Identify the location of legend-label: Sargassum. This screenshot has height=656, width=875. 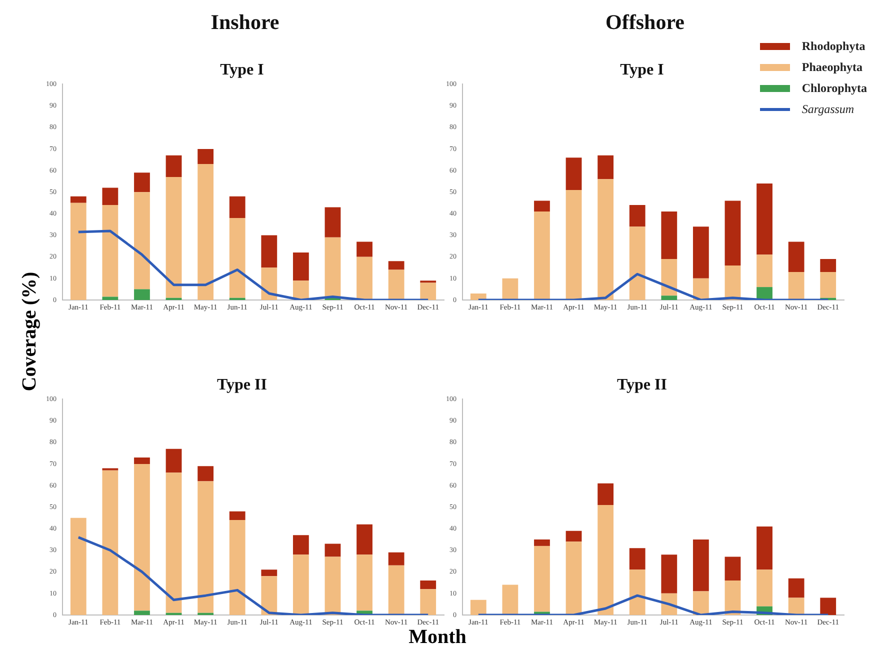
(828, 109).